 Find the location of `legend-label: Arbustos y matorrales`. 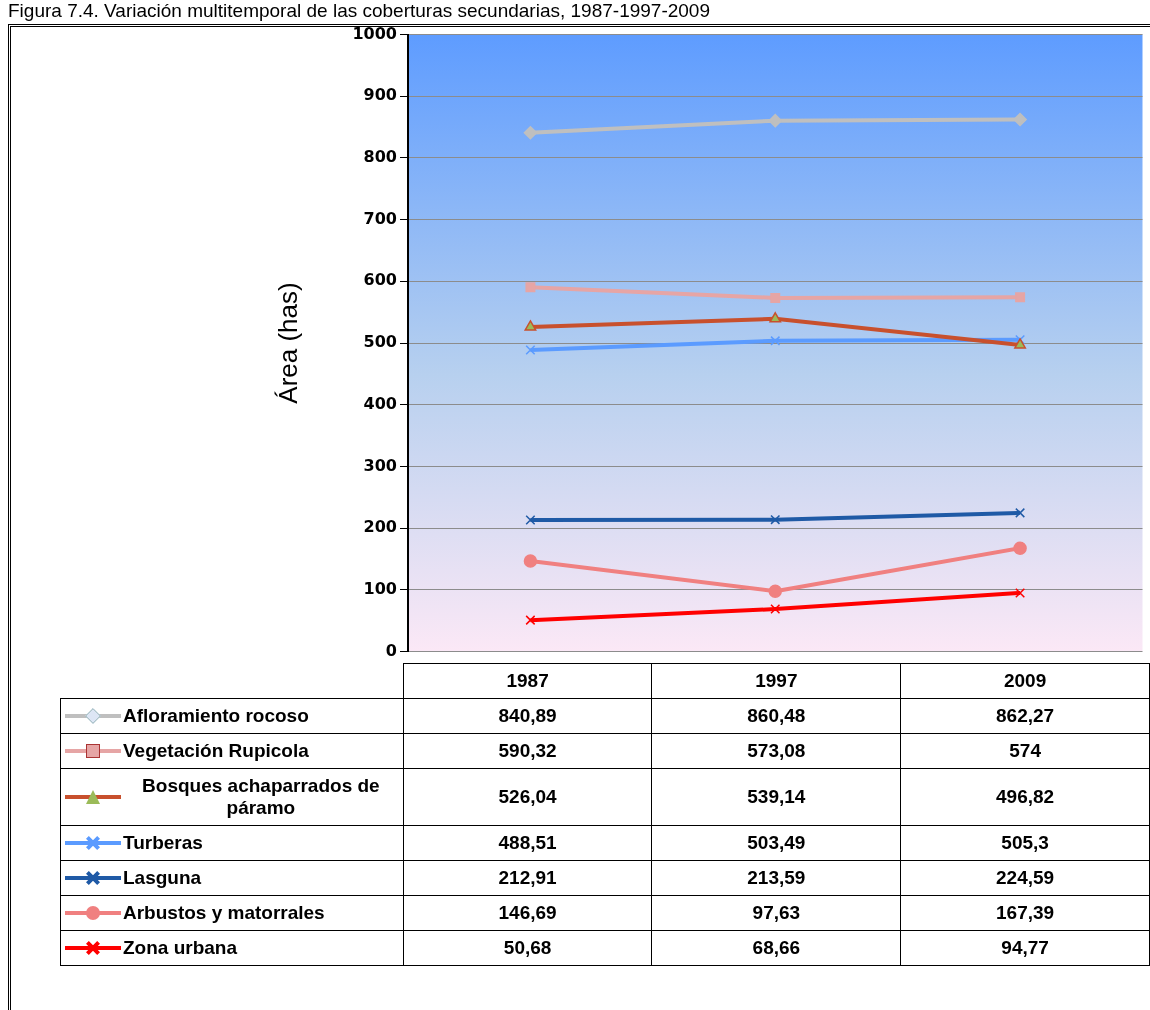

legend-label: Arbustos y matorrales is located at coordinates (224, 913).